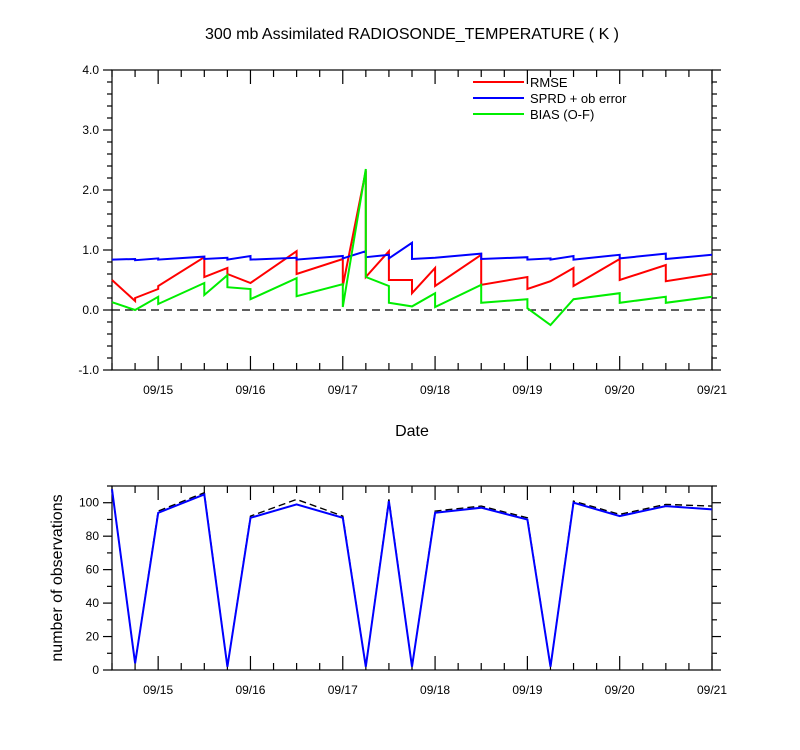 Image resolution: width=800 pixels, height=750 pixels. I want to click on series-line-rmse, so click(412, 237).